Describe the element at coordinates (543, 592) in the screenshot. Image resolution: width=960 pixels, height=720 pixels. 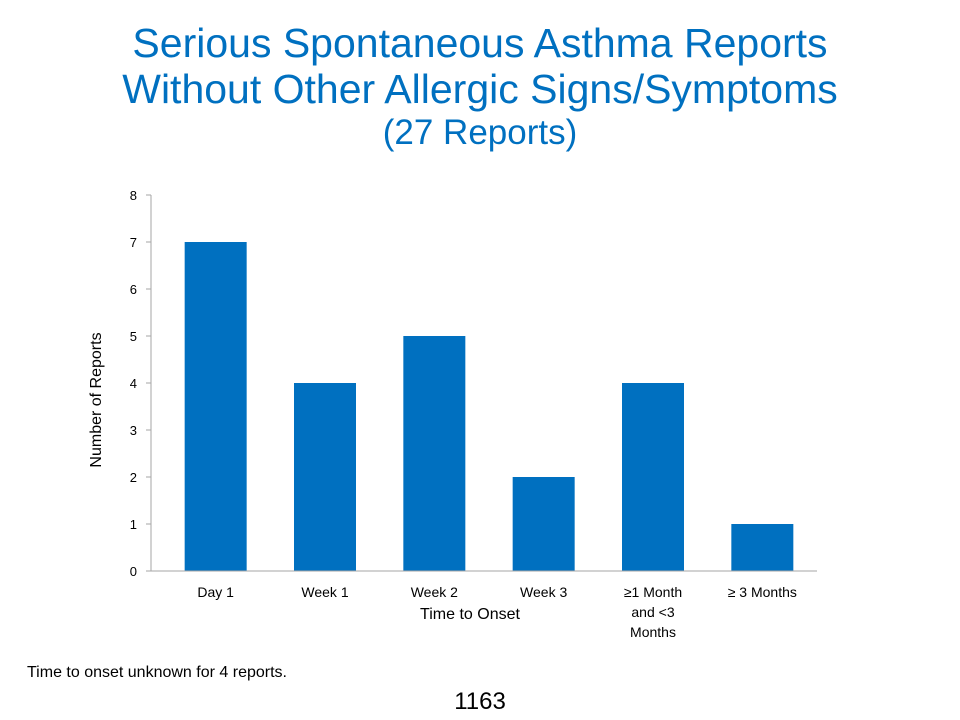
I see `x-tick-label: Week 3` at that location.